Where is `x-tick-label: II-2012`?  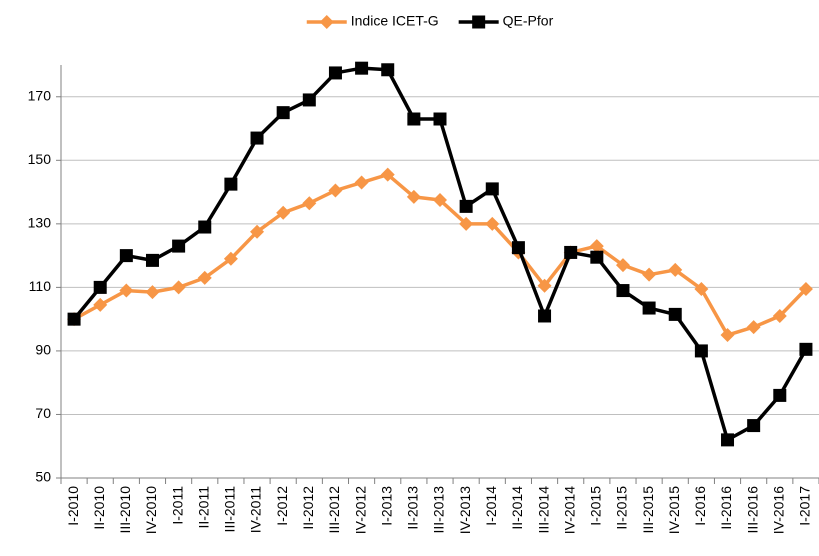 x-tick-label: II-2012 is located at coordinates (308, 508).